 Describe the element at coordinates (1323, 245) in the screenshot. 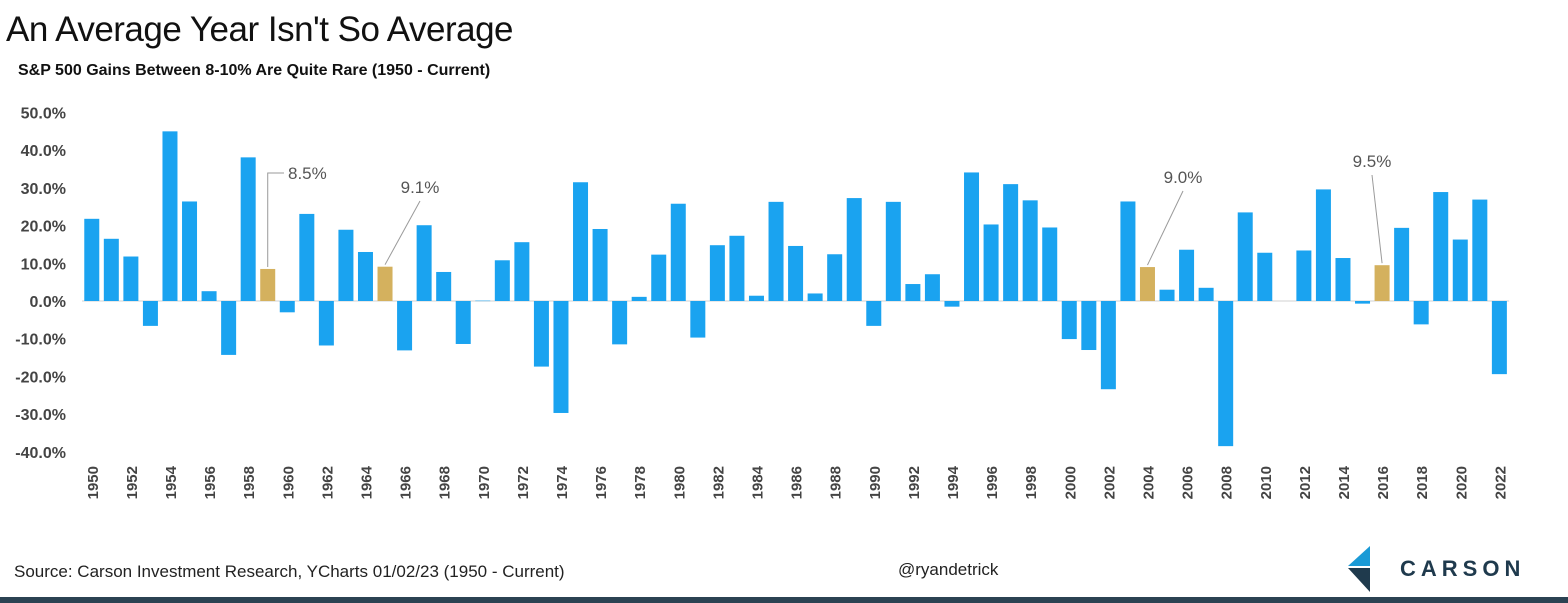

I see `bar-2013` at that location.